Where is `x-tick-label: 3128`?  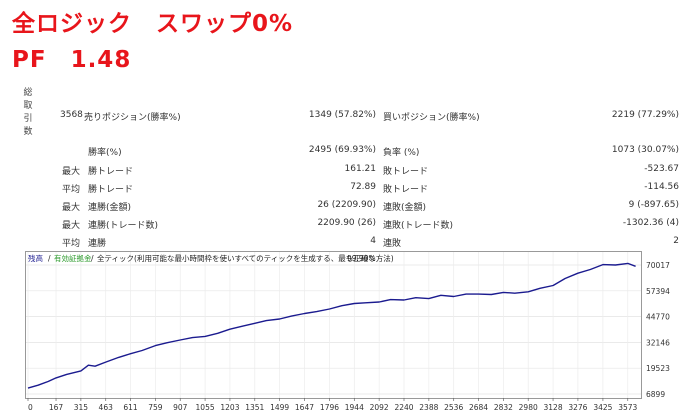 x-tick-label: 3128 is located at coordinates (553, 407).